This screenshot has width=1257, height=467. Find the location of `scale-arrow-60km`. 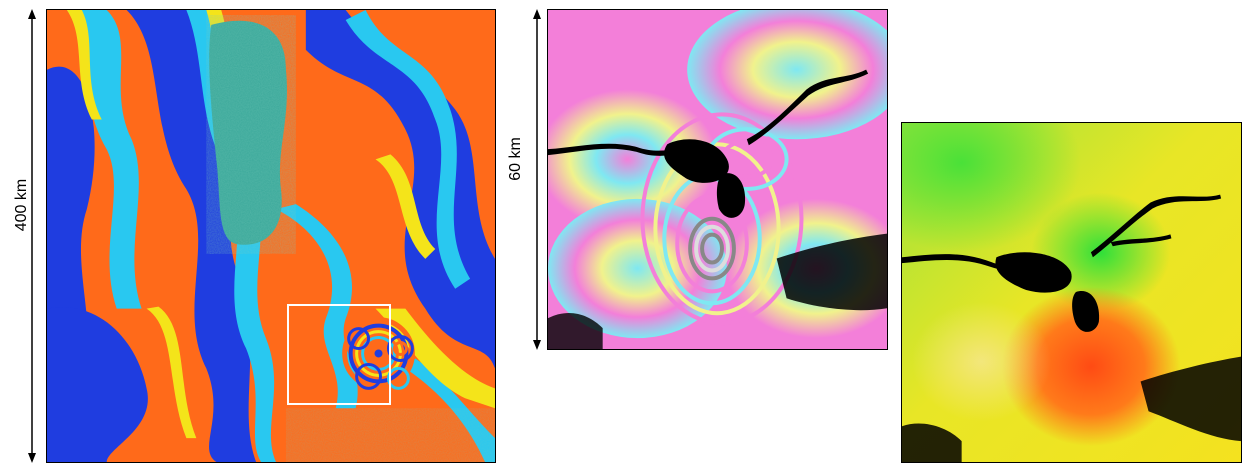

scale-arrow-60km is located at coordinates (537, 179).